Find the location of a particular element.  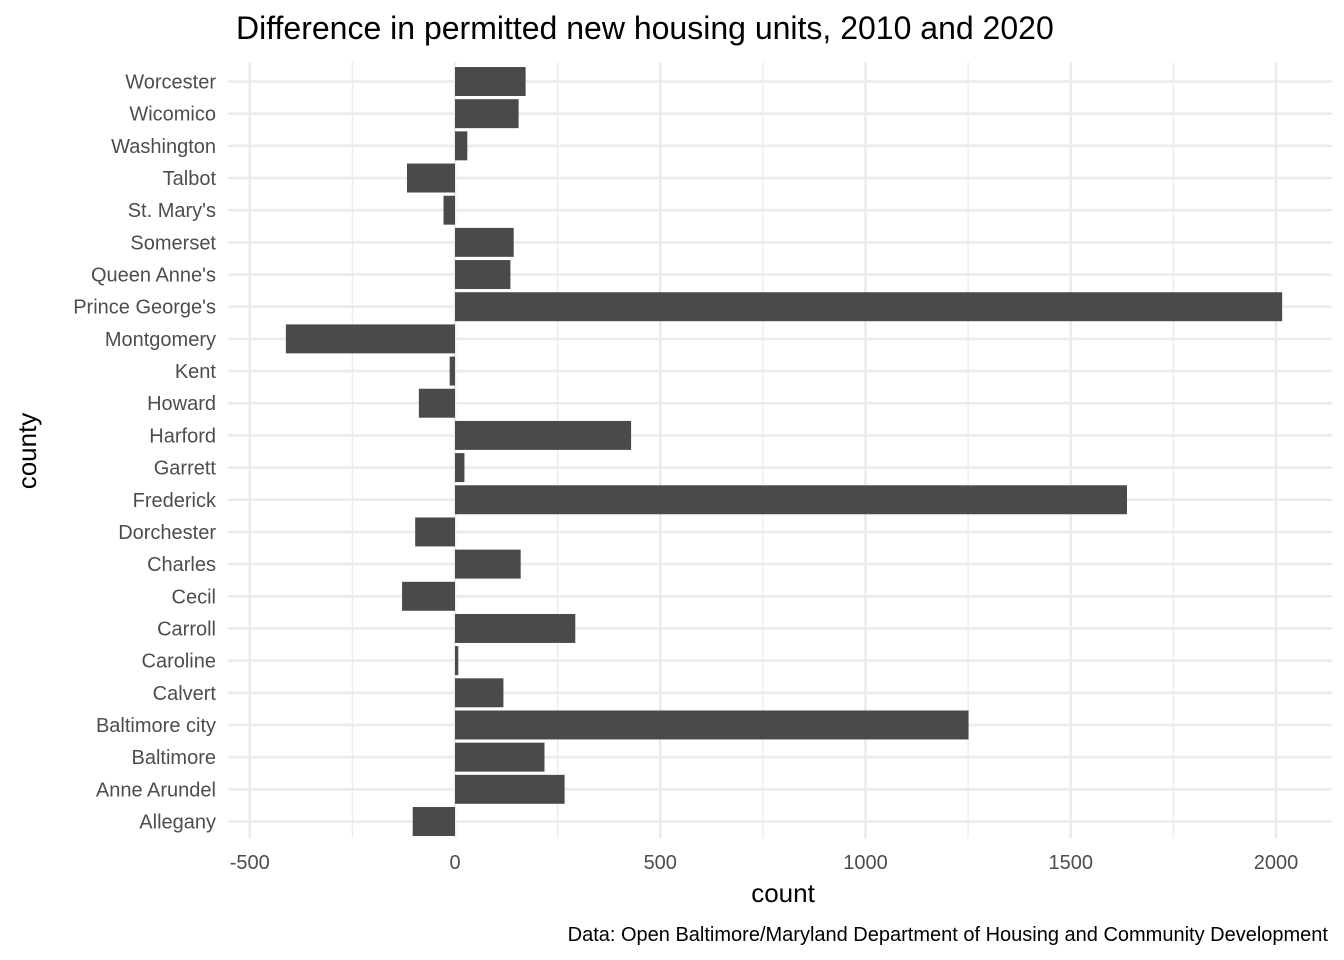

bar-caroline is located at coordinates (457, 661).